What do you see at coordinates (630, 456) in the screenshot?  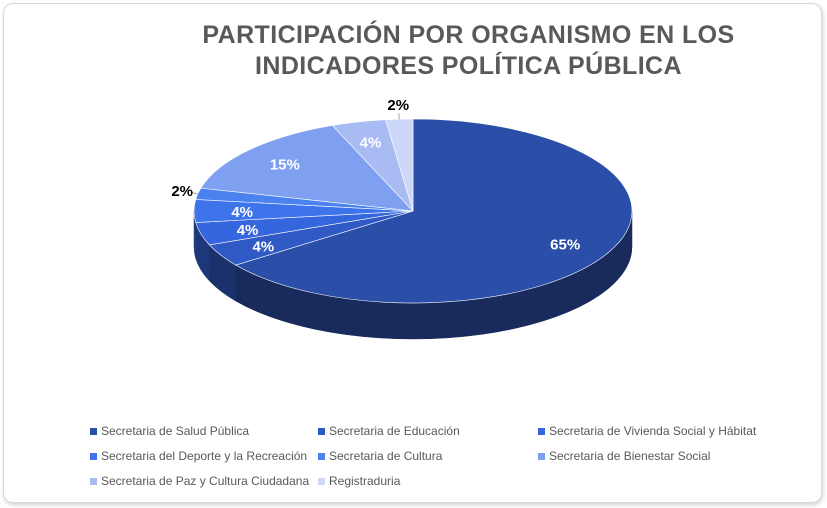 I see `legend-label: Secretaria de Bienestar Social` at bounding box center [630, 456].